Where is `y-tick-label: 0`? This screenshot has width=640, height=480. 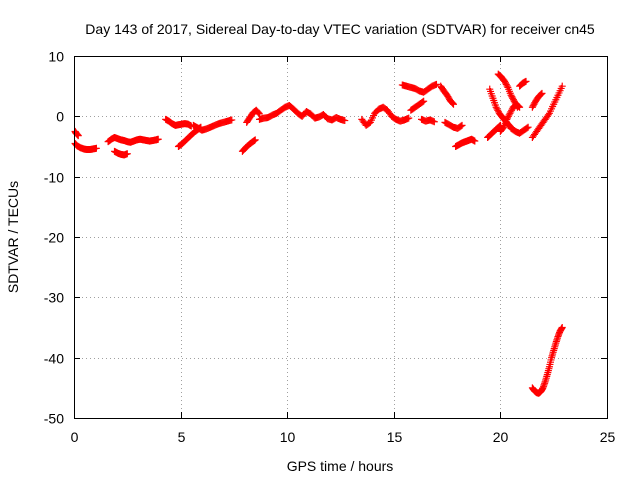 y-tick-label: 0 is located at coordinates (60, 117).